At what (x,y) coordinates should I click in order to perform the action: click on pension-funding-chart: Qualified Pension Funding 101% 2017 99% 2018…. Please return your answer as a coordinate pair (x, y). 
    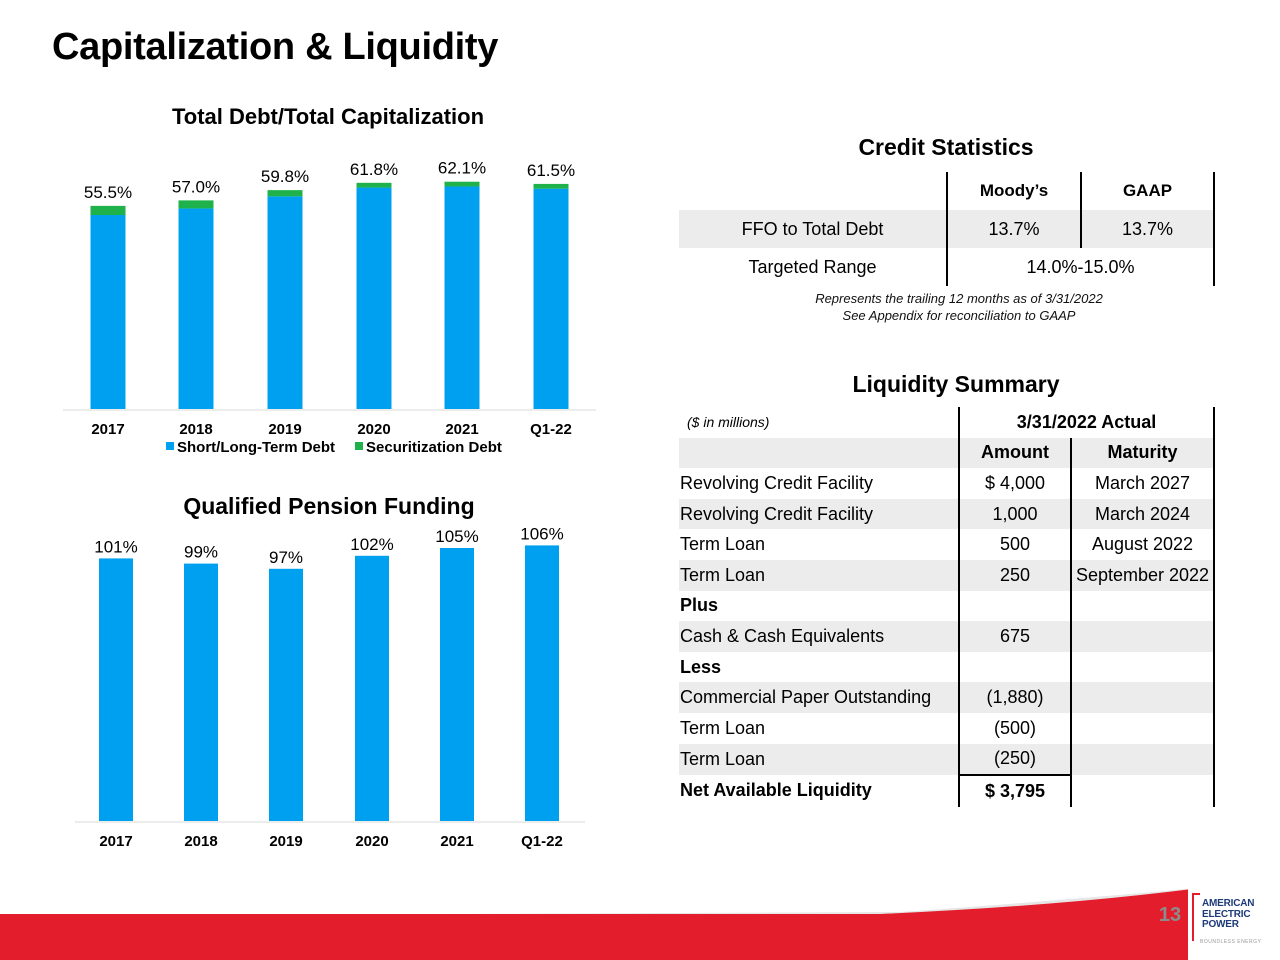
    Looking at the image, I should click on (330, 671).